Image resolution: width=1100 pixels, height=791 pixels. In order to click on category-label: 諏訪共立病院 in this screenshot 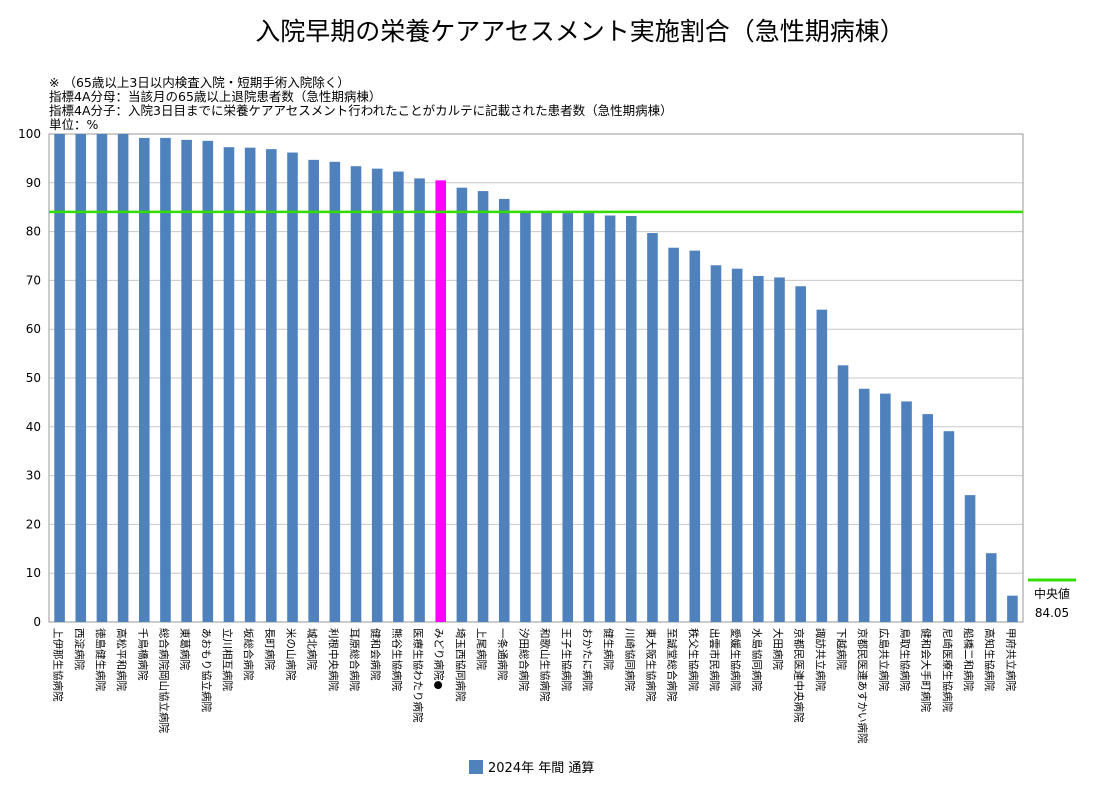, I will do `click(820, 659)`.